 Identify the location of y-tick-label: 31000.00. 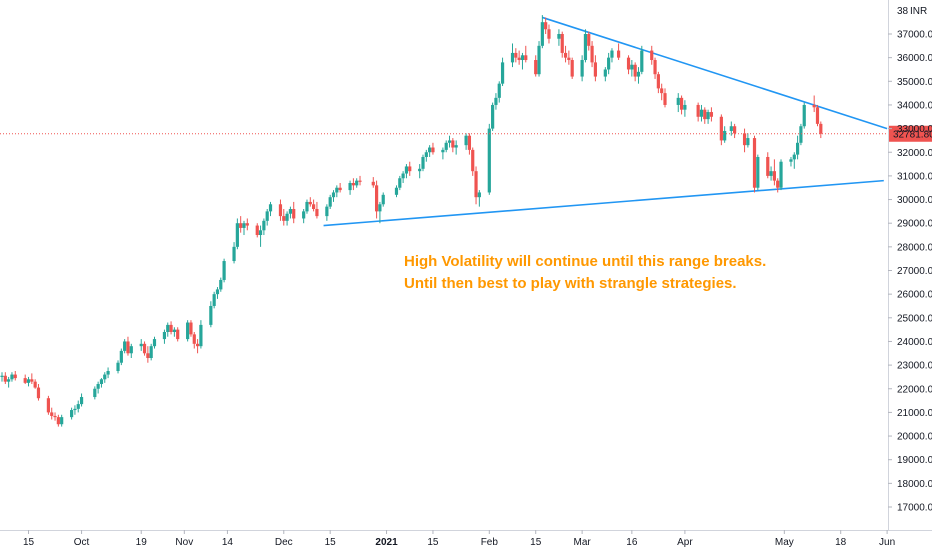
(914, 176).